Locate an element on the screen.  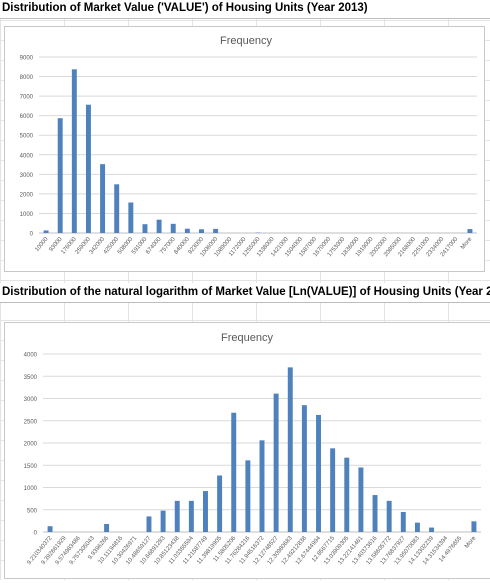
y-tick-label: 500 is located at coordinates (32, 511).